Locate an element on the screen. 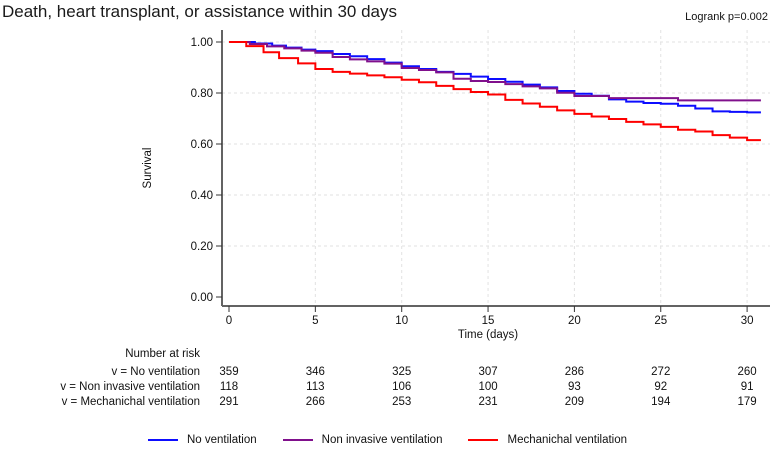 This screenshot has width=775, height=456. at-risk-count: 286 is located at coordinates (574, 372).